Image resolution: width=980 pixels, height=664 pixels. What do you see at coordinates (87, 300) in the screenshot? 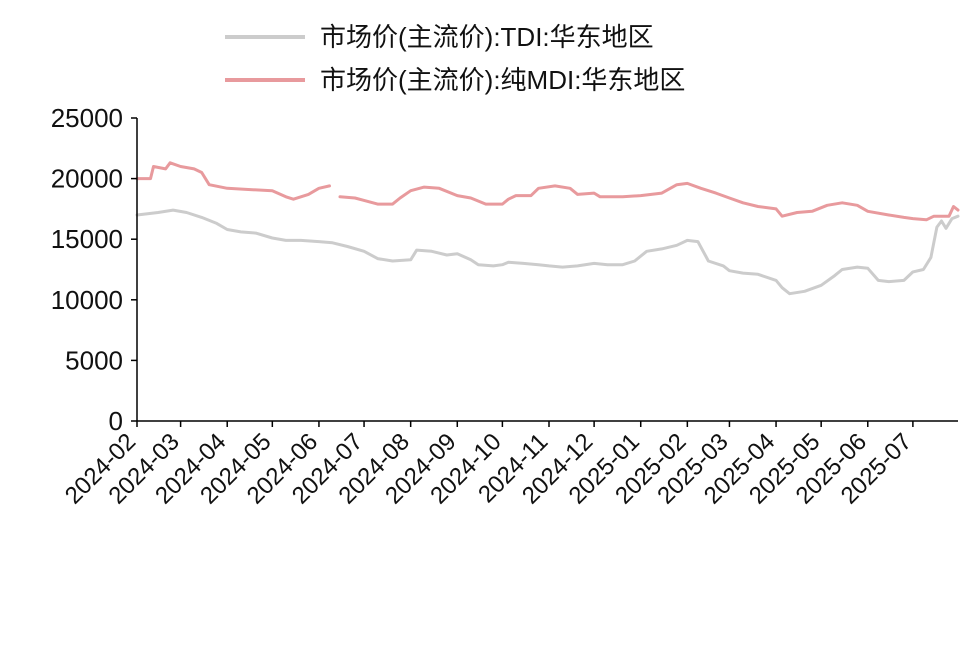
I see `y-tick-label: 10000` at bounding box center [87, 300].